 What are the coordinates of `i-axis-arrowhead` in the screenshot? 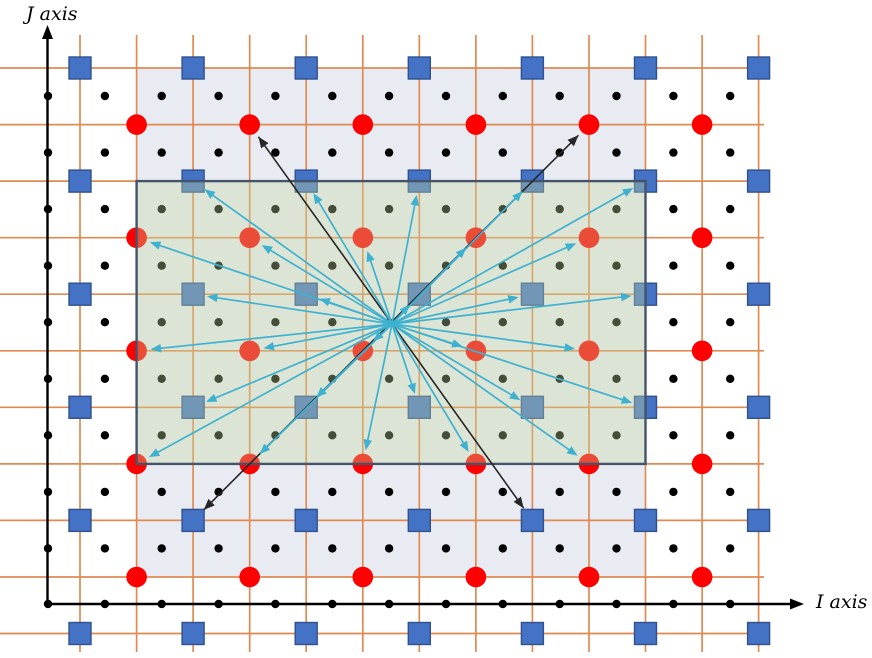 It's located at (797, 604).